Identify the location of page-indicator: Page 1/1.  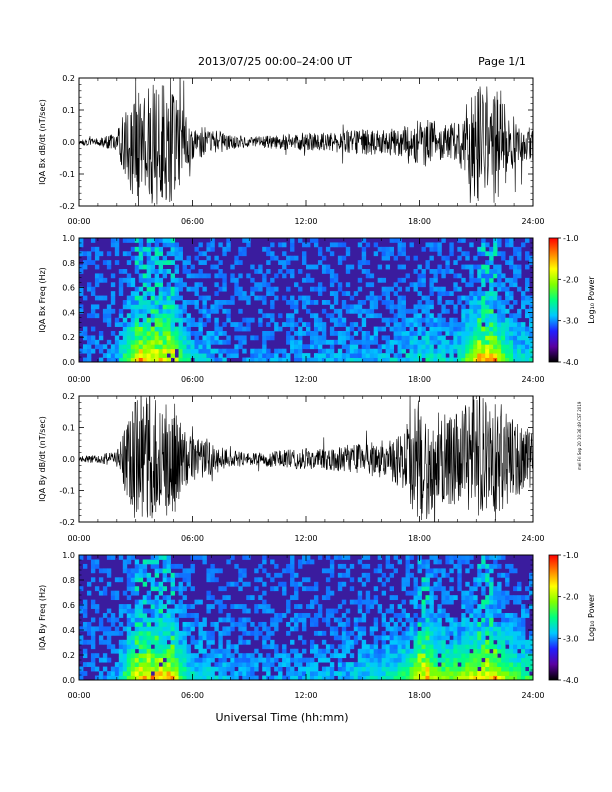
(502, 61).